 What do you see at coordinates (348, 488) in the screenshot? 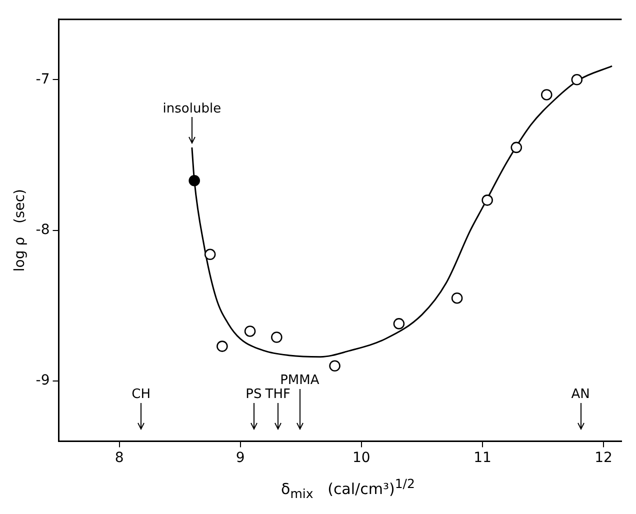
I see `x-axis-title: δ$_{mix}$ (cal/cm³)$^{1/2}$` at bounding box center [348, 488].